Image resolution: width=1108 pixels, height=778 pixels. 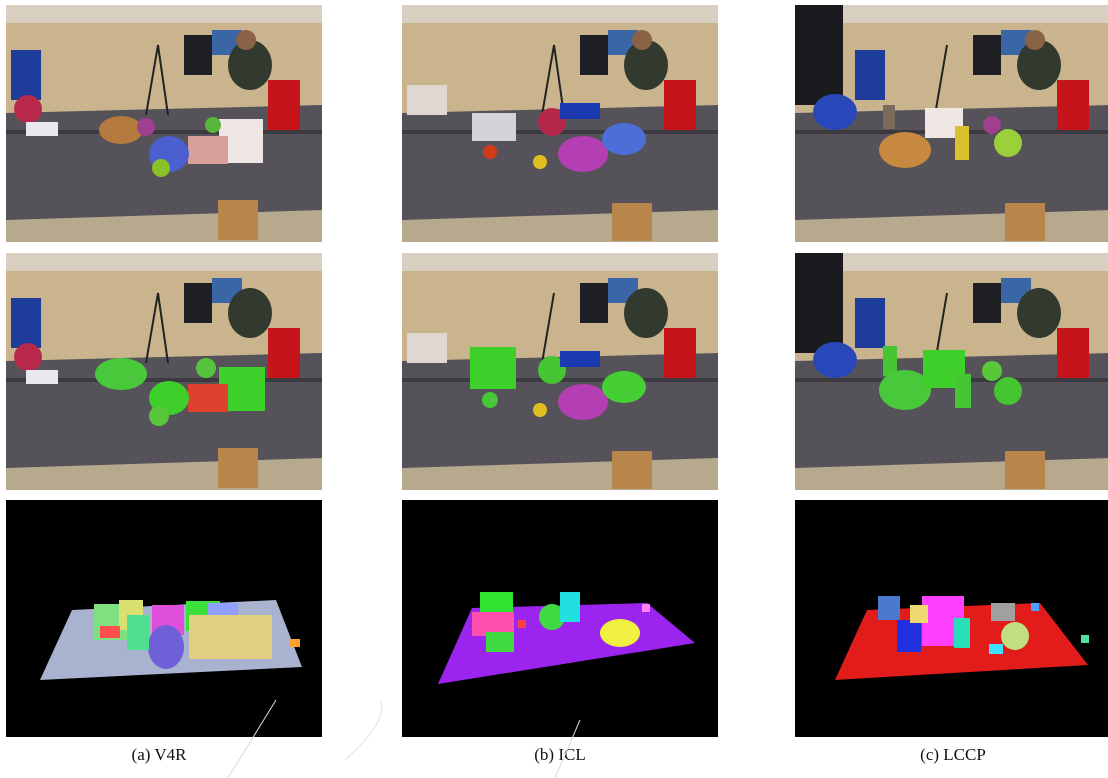 I want to click on lccp-rgb-image, so click(x=951, y=123).